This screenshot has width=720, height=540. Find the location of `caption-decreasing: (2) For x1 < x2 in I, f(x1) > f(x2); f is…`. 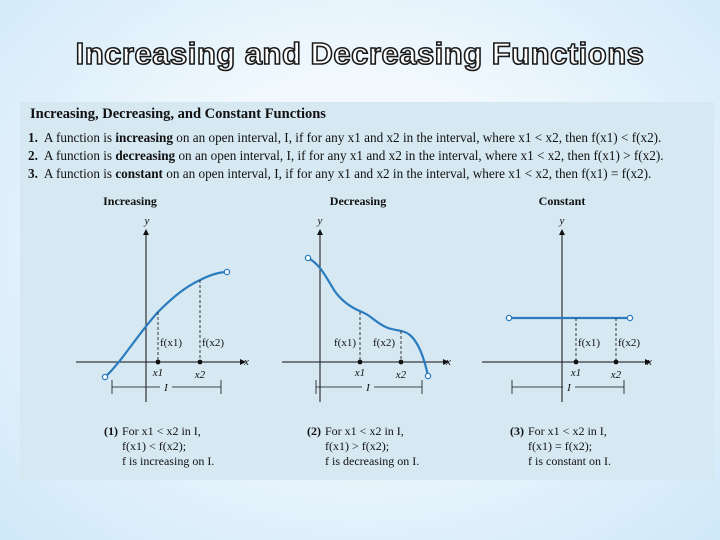

caption-decreasing: (2) For x1 < x2 in I, f(x1) > f(x2); f is… is located at coordinates (363, 446).